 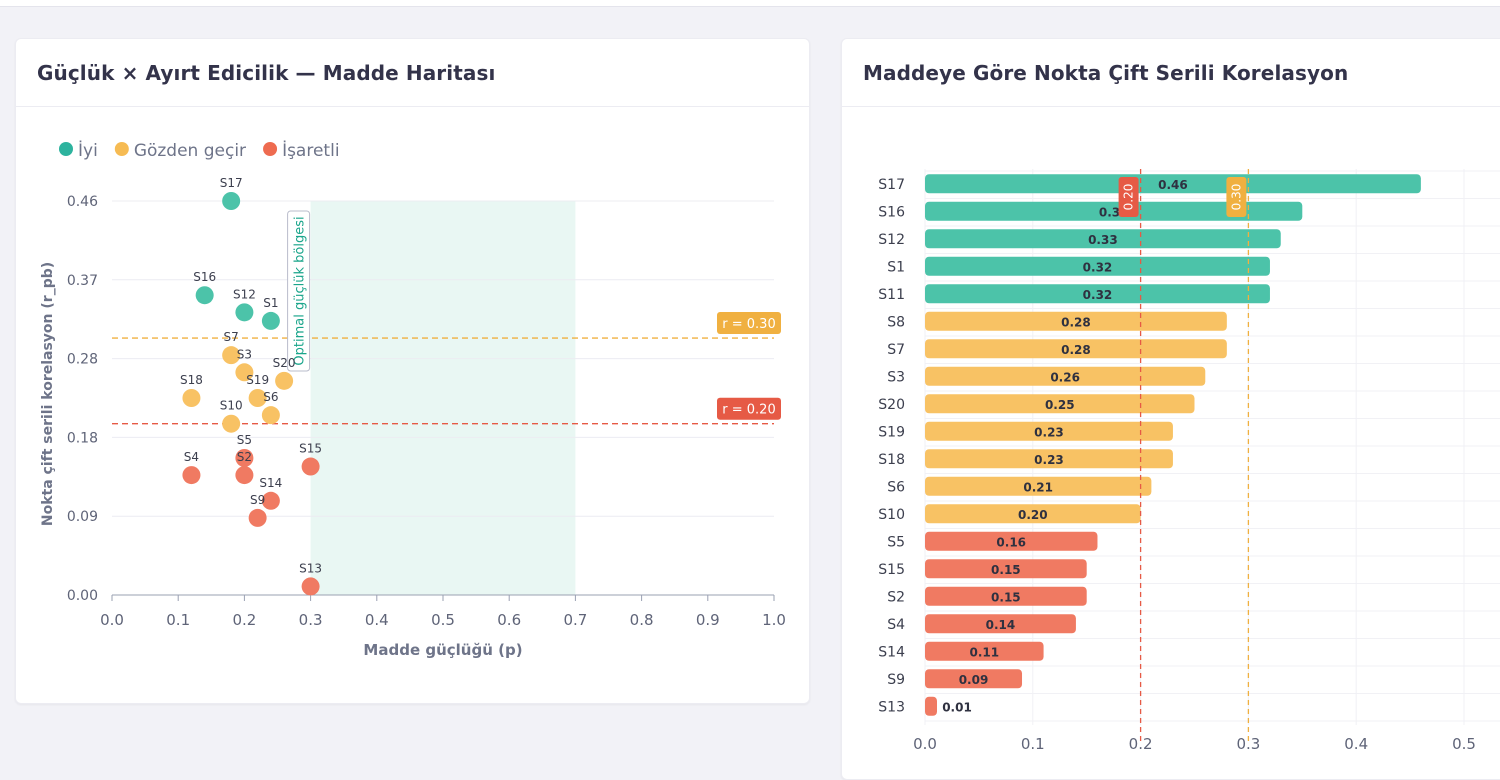 What do you see at coordinates (231, 337) in the screenshot?
I see `data-point-label: S7` at bounding box center [231, 337].